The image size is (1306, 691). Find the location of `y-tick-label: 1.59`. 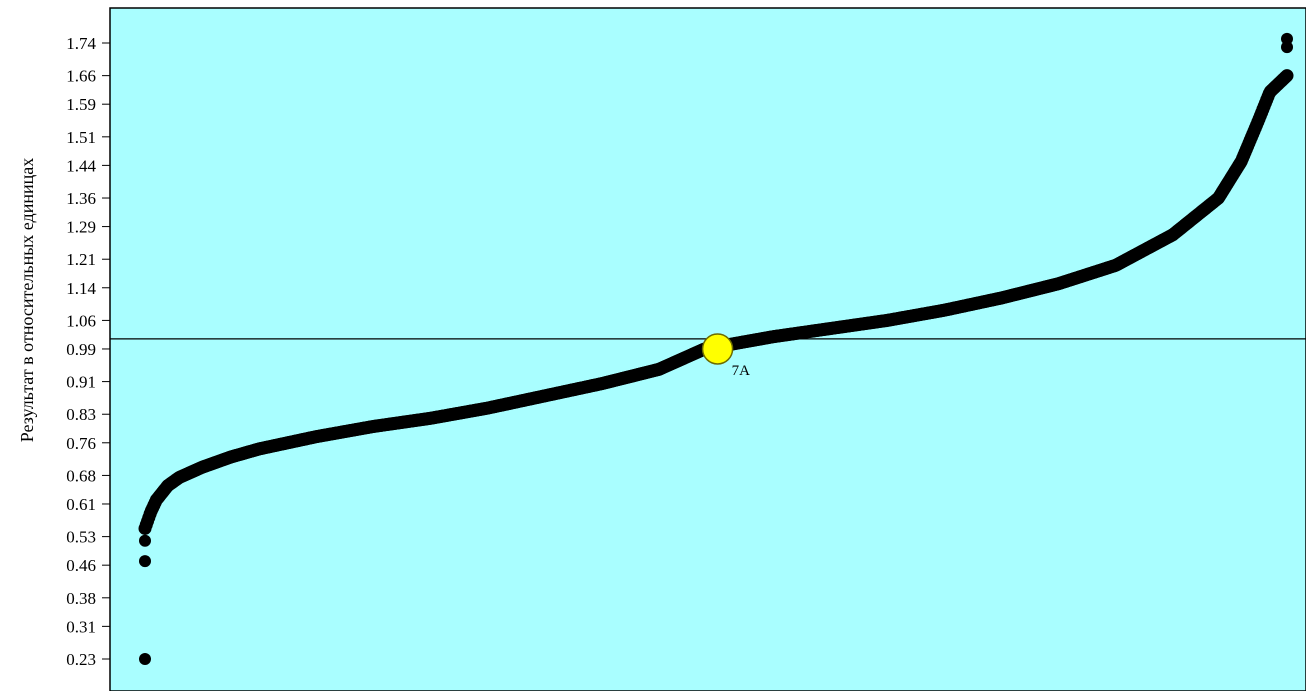

y-tick-label: 1.59 is located at coordinates (81, 104).